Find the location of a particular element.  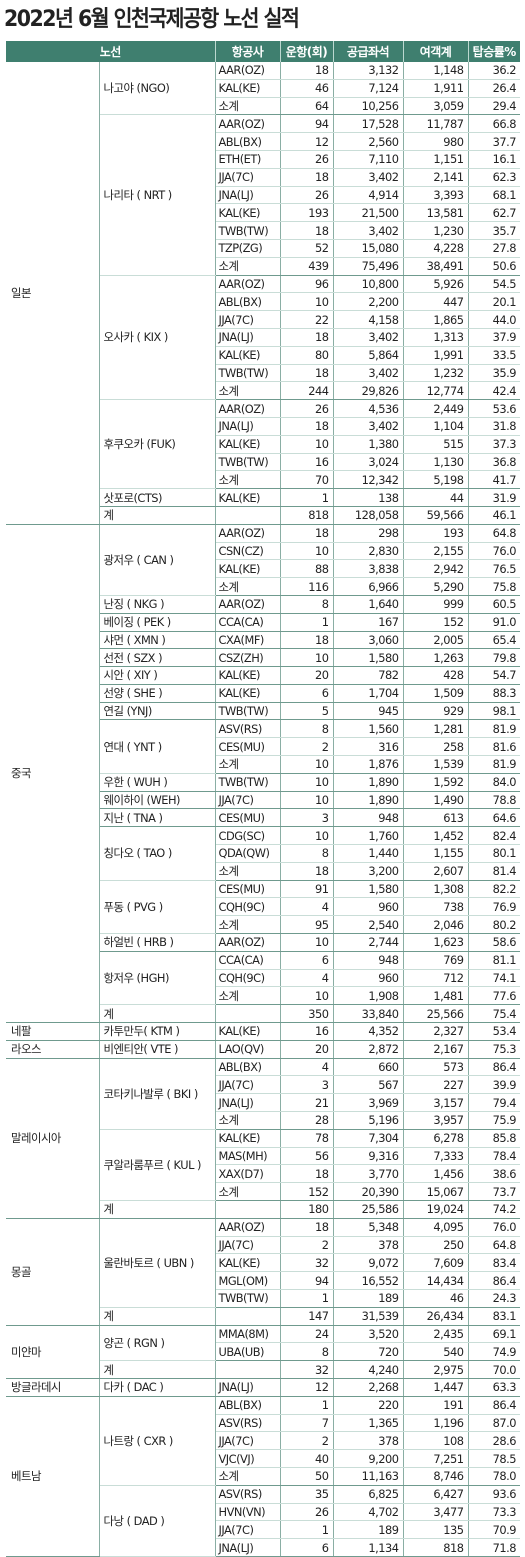

load-factor-cell: 77.6 is located at coordinates (494, 996).